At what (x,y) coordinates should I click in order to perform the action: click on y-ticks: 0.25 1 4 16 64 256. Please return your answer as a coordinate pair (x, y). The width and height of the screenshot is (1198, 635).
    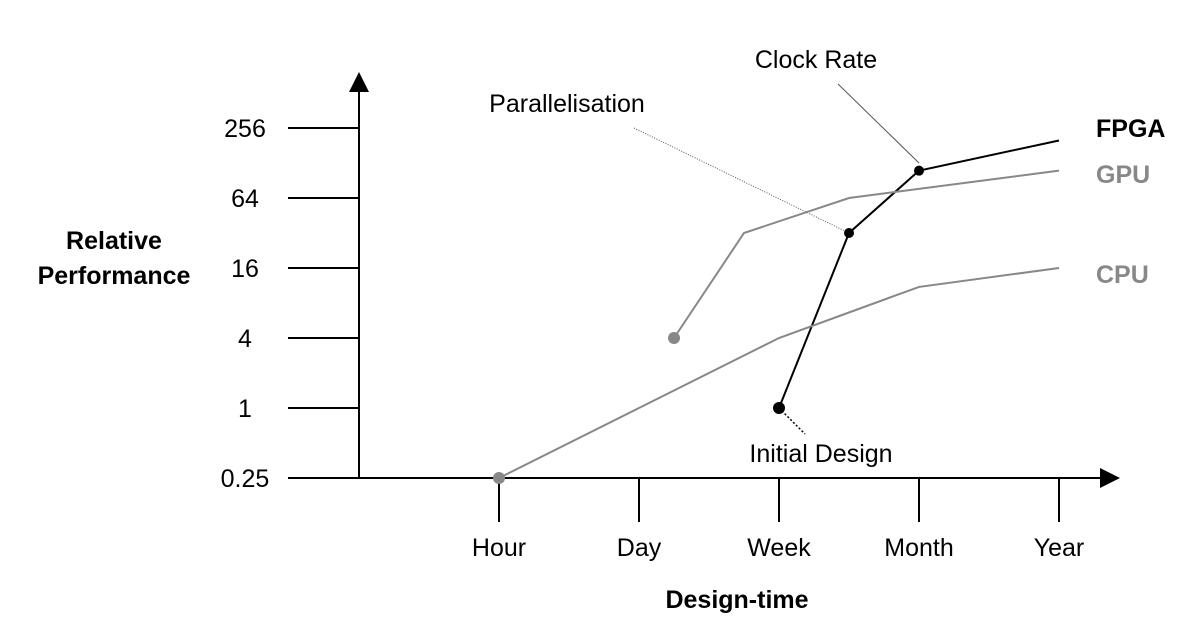
    Looking at the image, I should click on (290, 304).